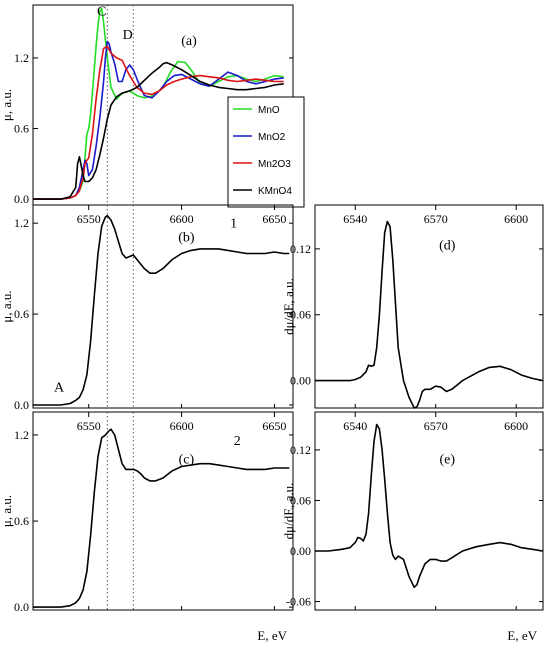  Describe the element at coordinates (186, 238) in the screenshot. I see `panel-label: (b)` at that location.